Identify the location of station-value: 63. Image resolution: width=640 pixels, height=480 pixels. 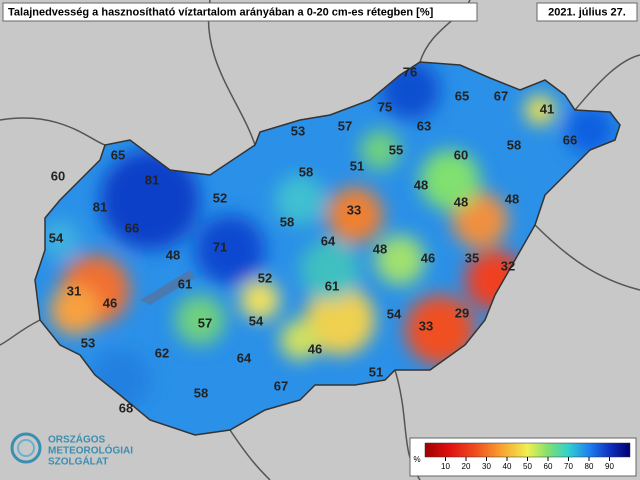
(424, 125).